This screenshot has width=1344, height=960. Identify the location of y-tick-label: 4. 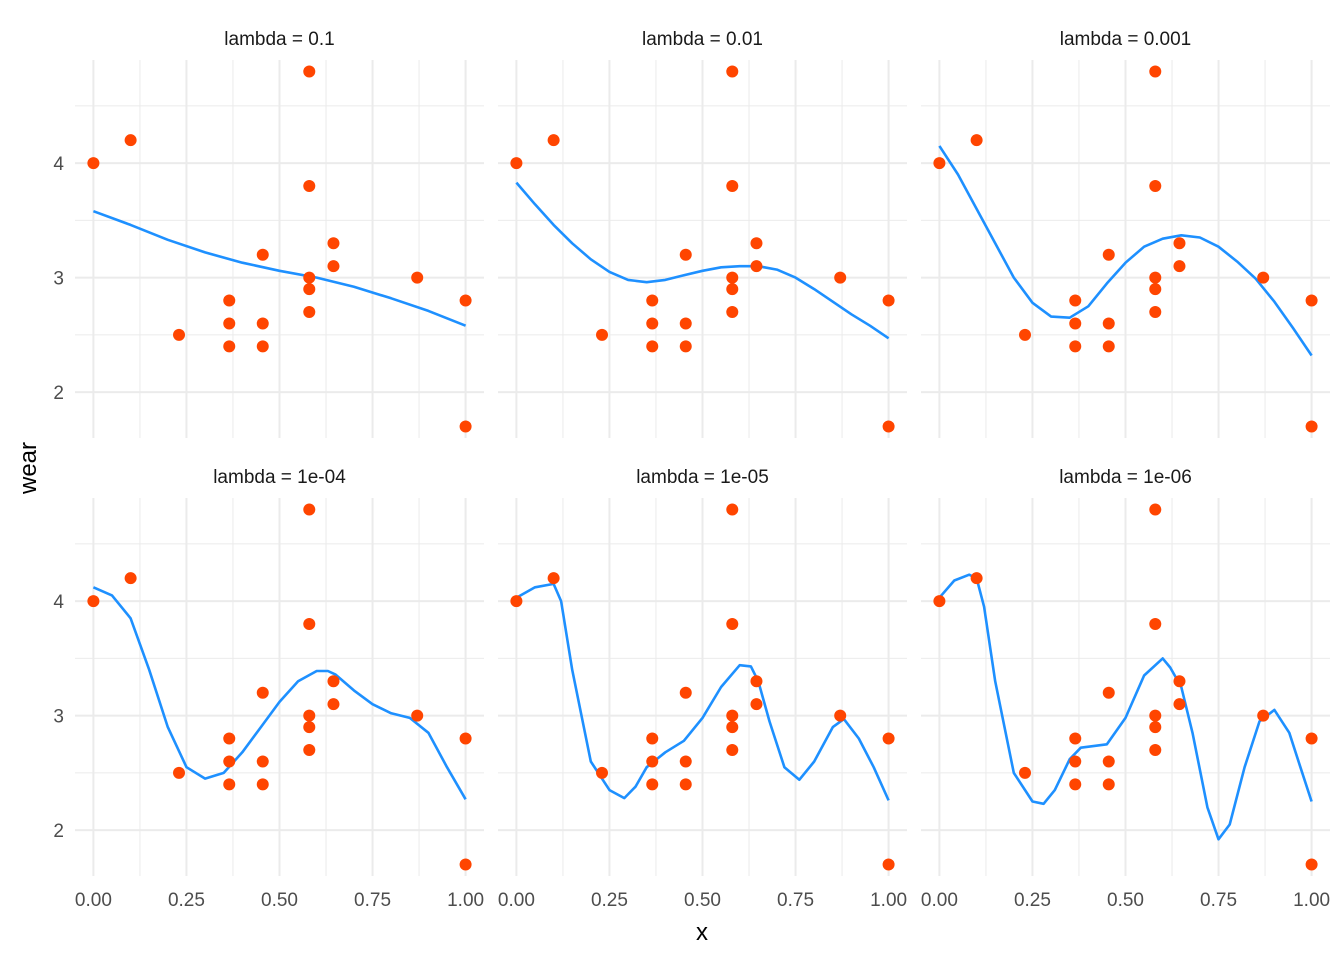
(58, 602).